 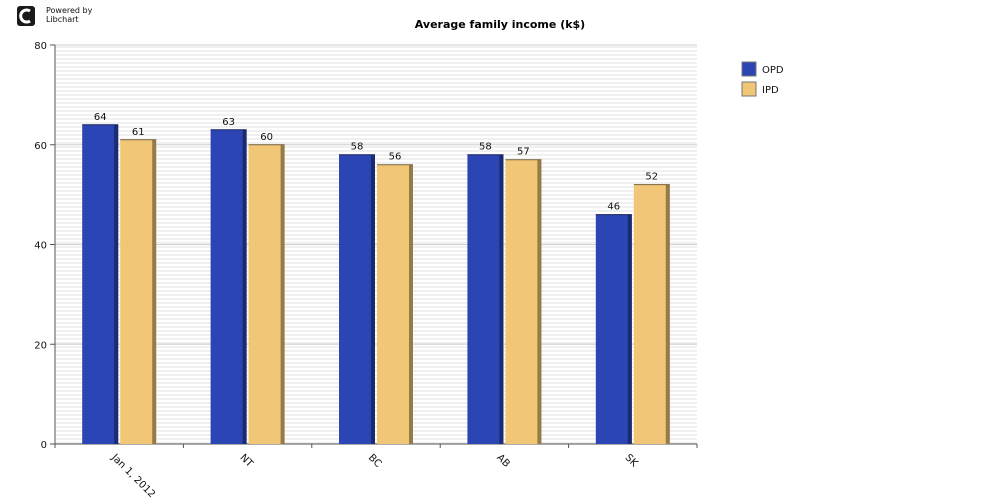 What do you see at coordinates (44, 445) in the screenshot?
I see `y-tick-label: 0` at bounding box center [44, 445].